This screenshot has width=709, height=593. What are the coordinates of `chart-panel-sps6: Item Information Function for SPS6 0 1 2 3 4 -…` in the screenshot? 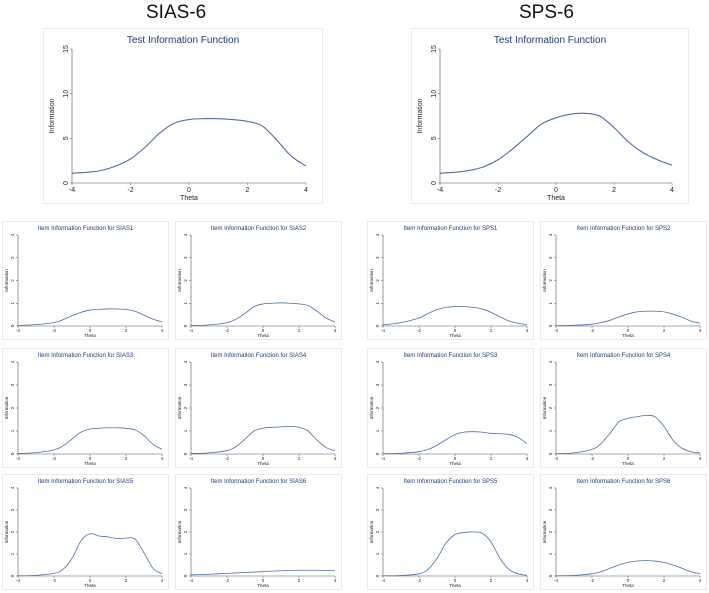 It's located at (623, 532).